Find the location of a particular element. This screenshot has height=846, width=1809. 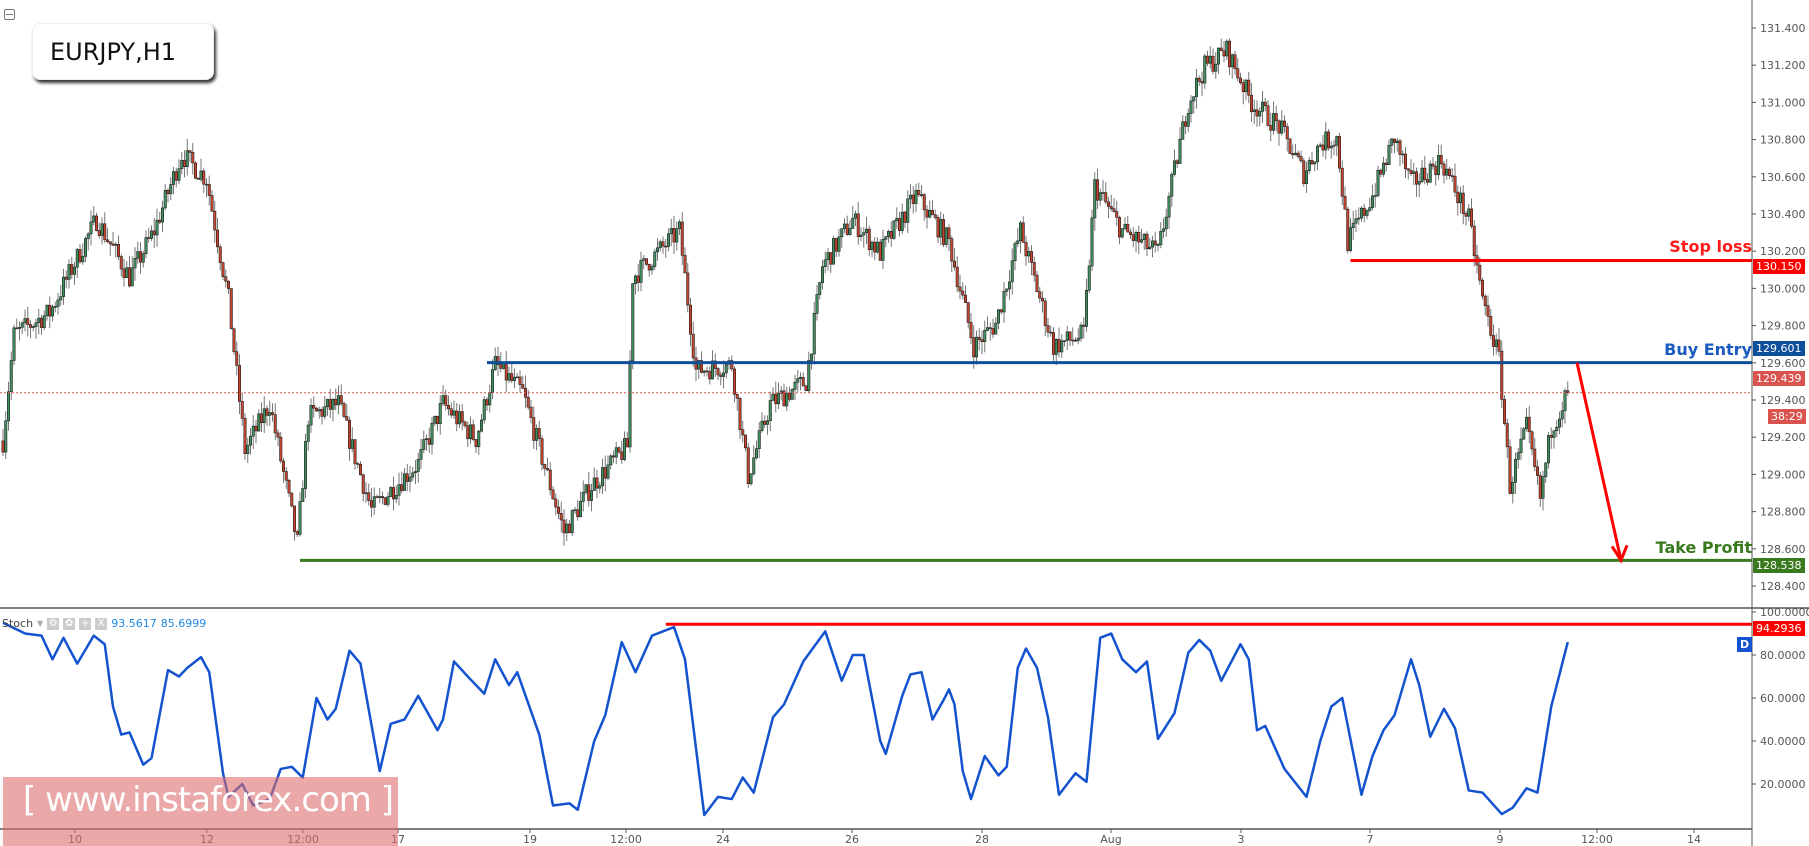

chevron-down-icon: ▼ is located at coordinates (40, 623).